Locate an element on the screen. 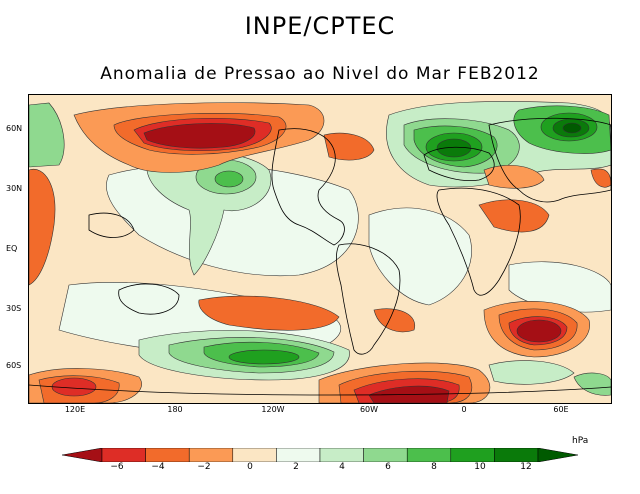 This screenshot has width=640, height=494. colorbar-tick-2: 2 is located at coordinates (296, 467).